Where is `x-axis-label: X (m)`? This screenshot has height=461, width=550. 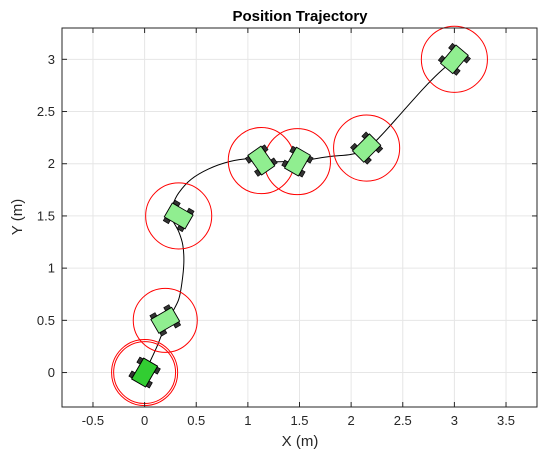 x-axis-label: X (m) is located at coordinates (300, 441).